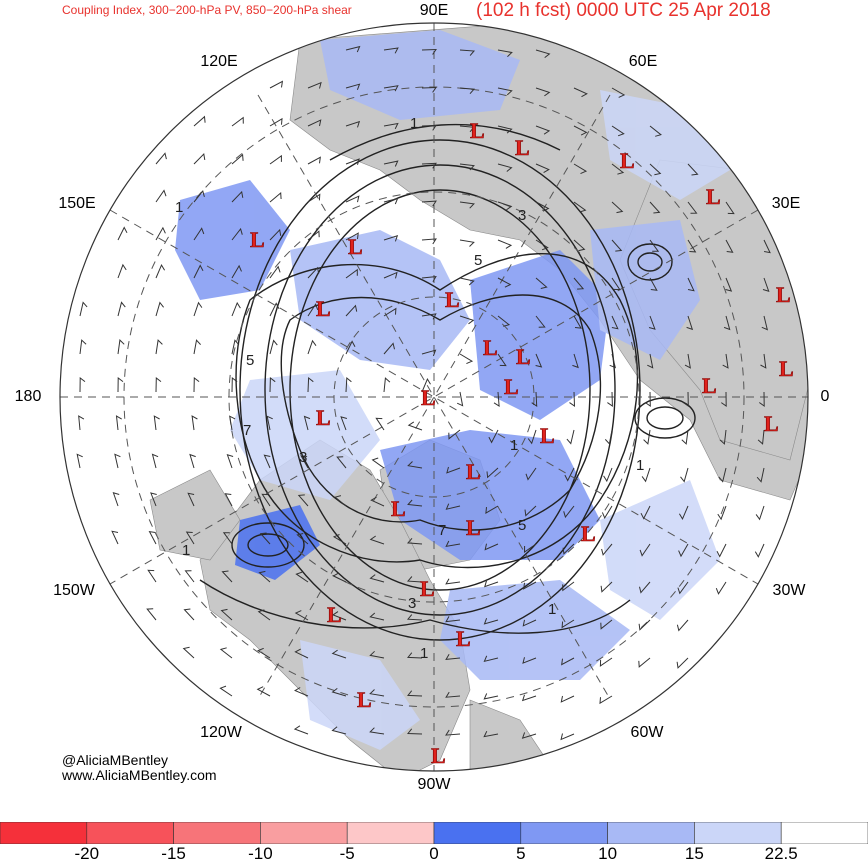 Image resolution: width=868 pixels, height=865 pixels. What do you see at coordinates (643, 62) in the screenshot?
I see `lon-label-60e: 60E` at bounding box center [643, 62].